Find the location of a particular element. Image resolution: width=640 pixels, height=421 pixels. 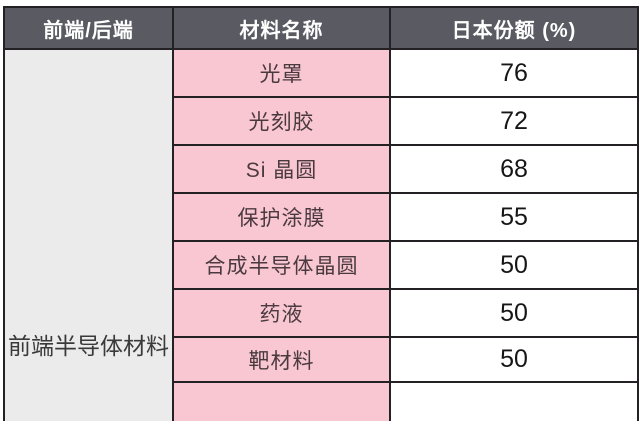

material-cell: Si 晶圆 is located at coordinates (281, 169).